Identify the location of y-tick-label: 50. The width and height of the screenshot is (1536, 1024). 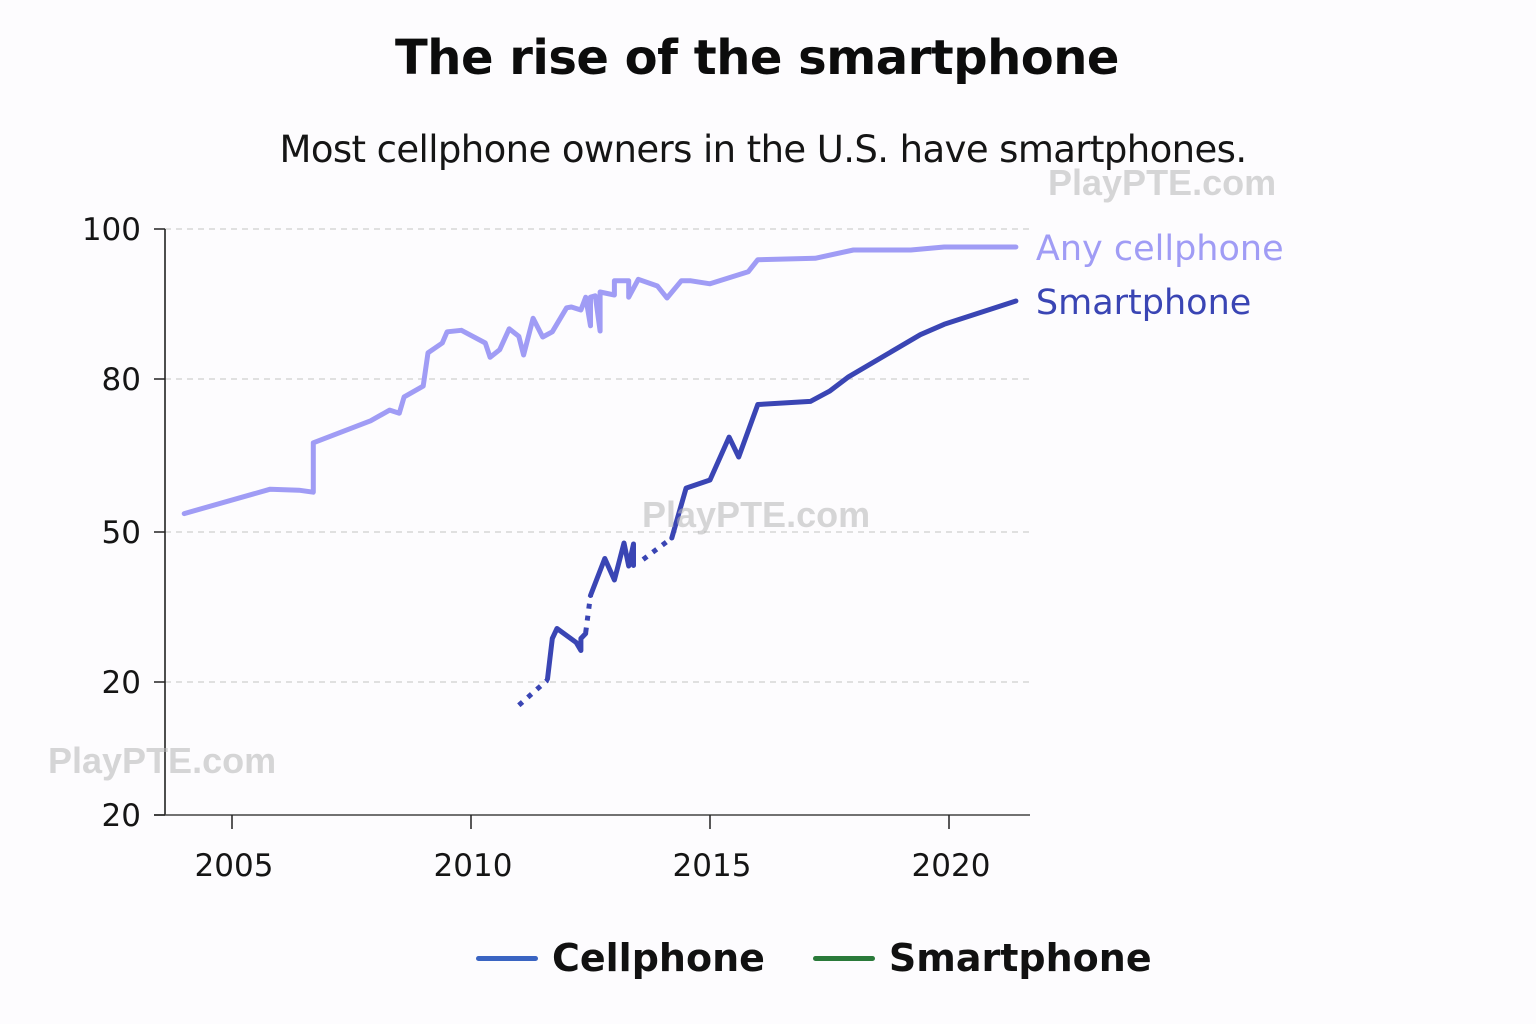
(121, 533).